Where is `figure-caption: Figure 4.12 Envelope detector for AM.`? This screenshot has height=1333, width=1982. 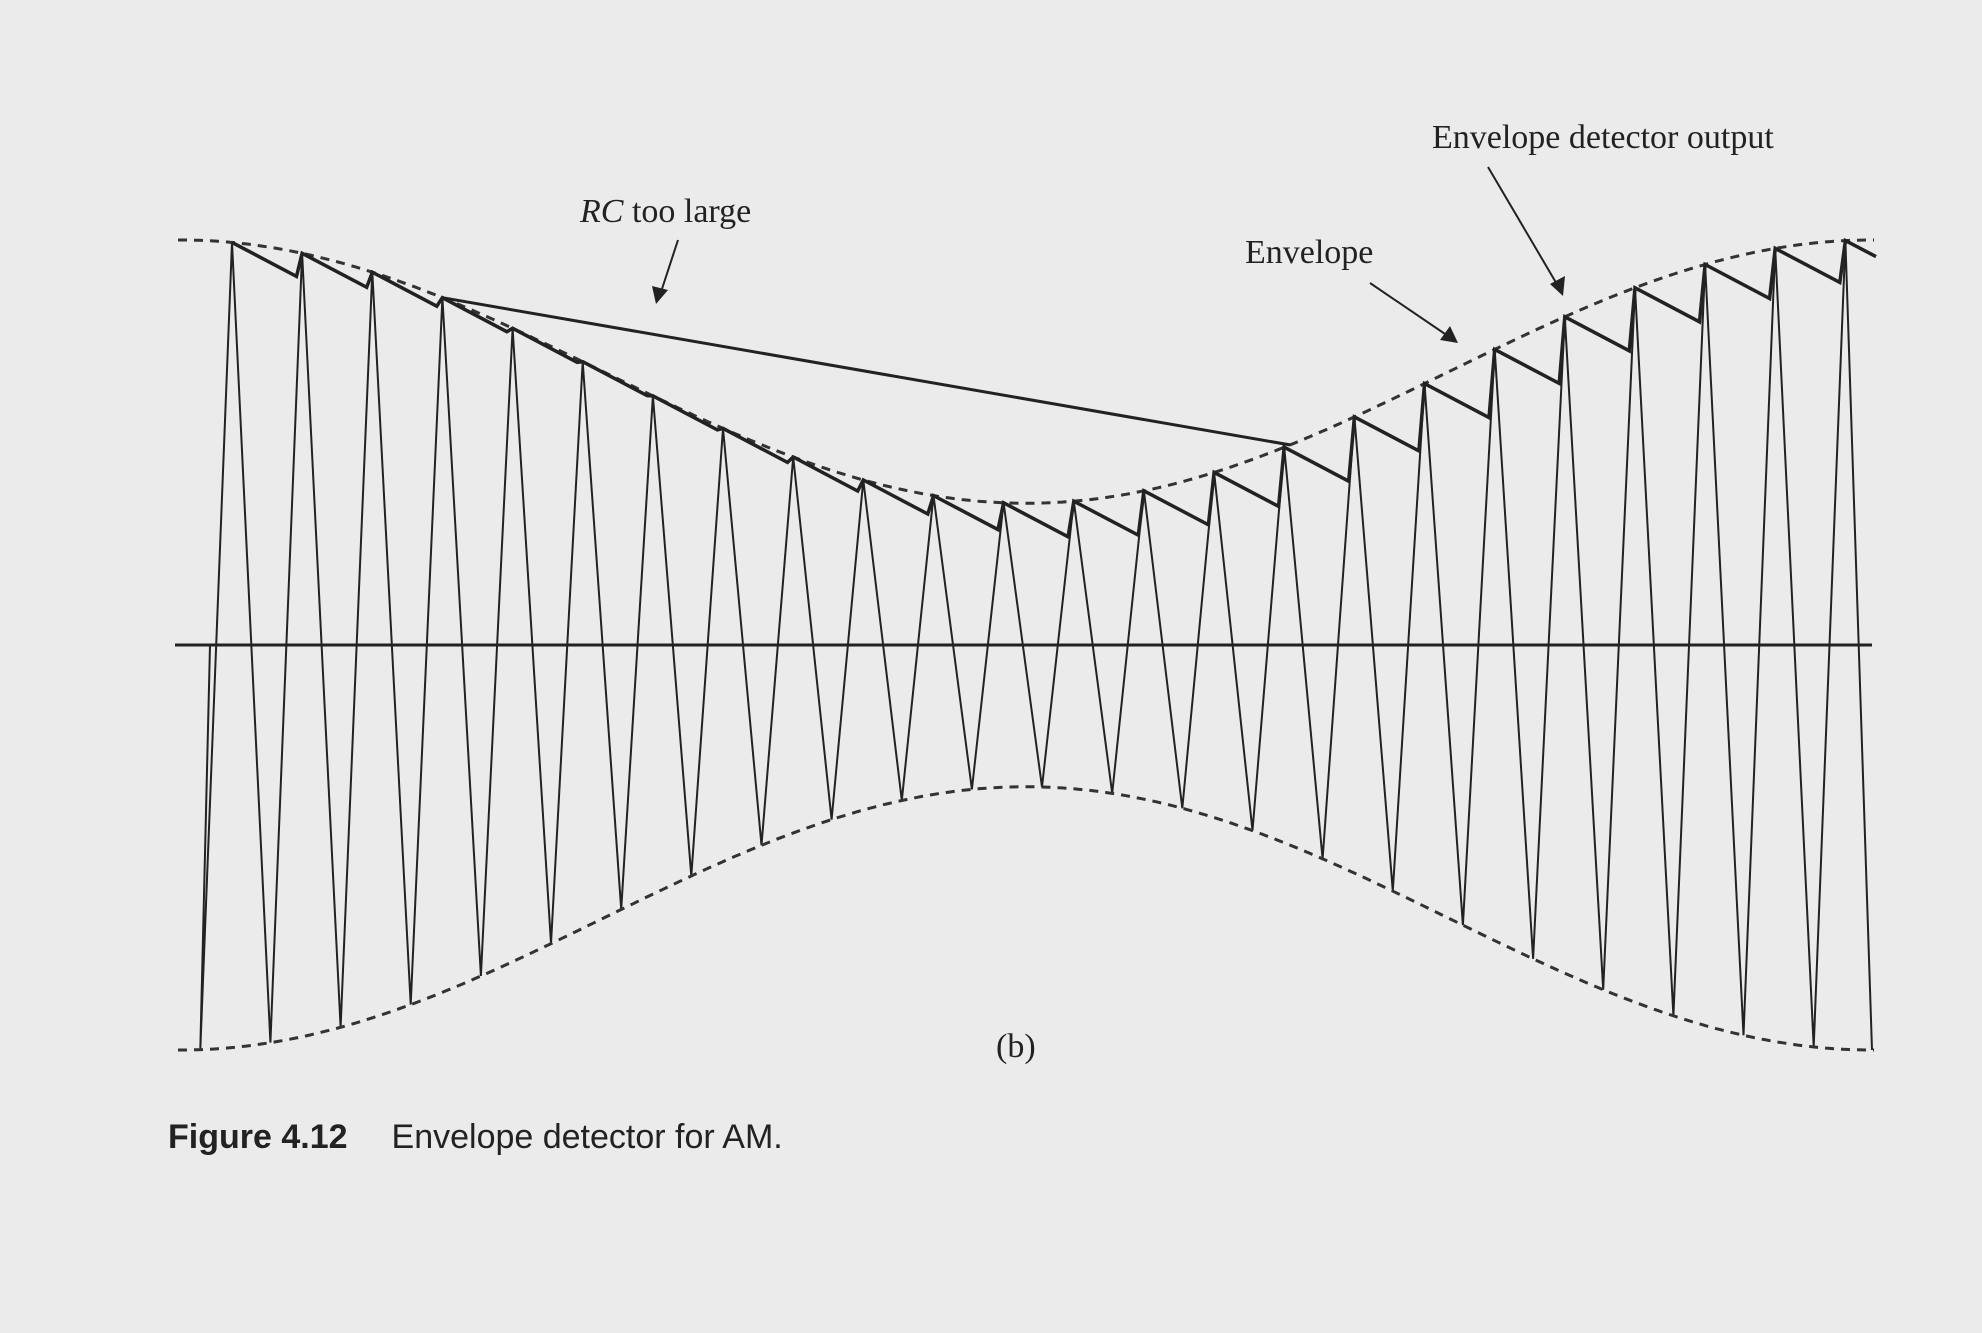 figure-caption: Figure 4.12 Envelope detector for AM. is located at coordinates (475, 1137).